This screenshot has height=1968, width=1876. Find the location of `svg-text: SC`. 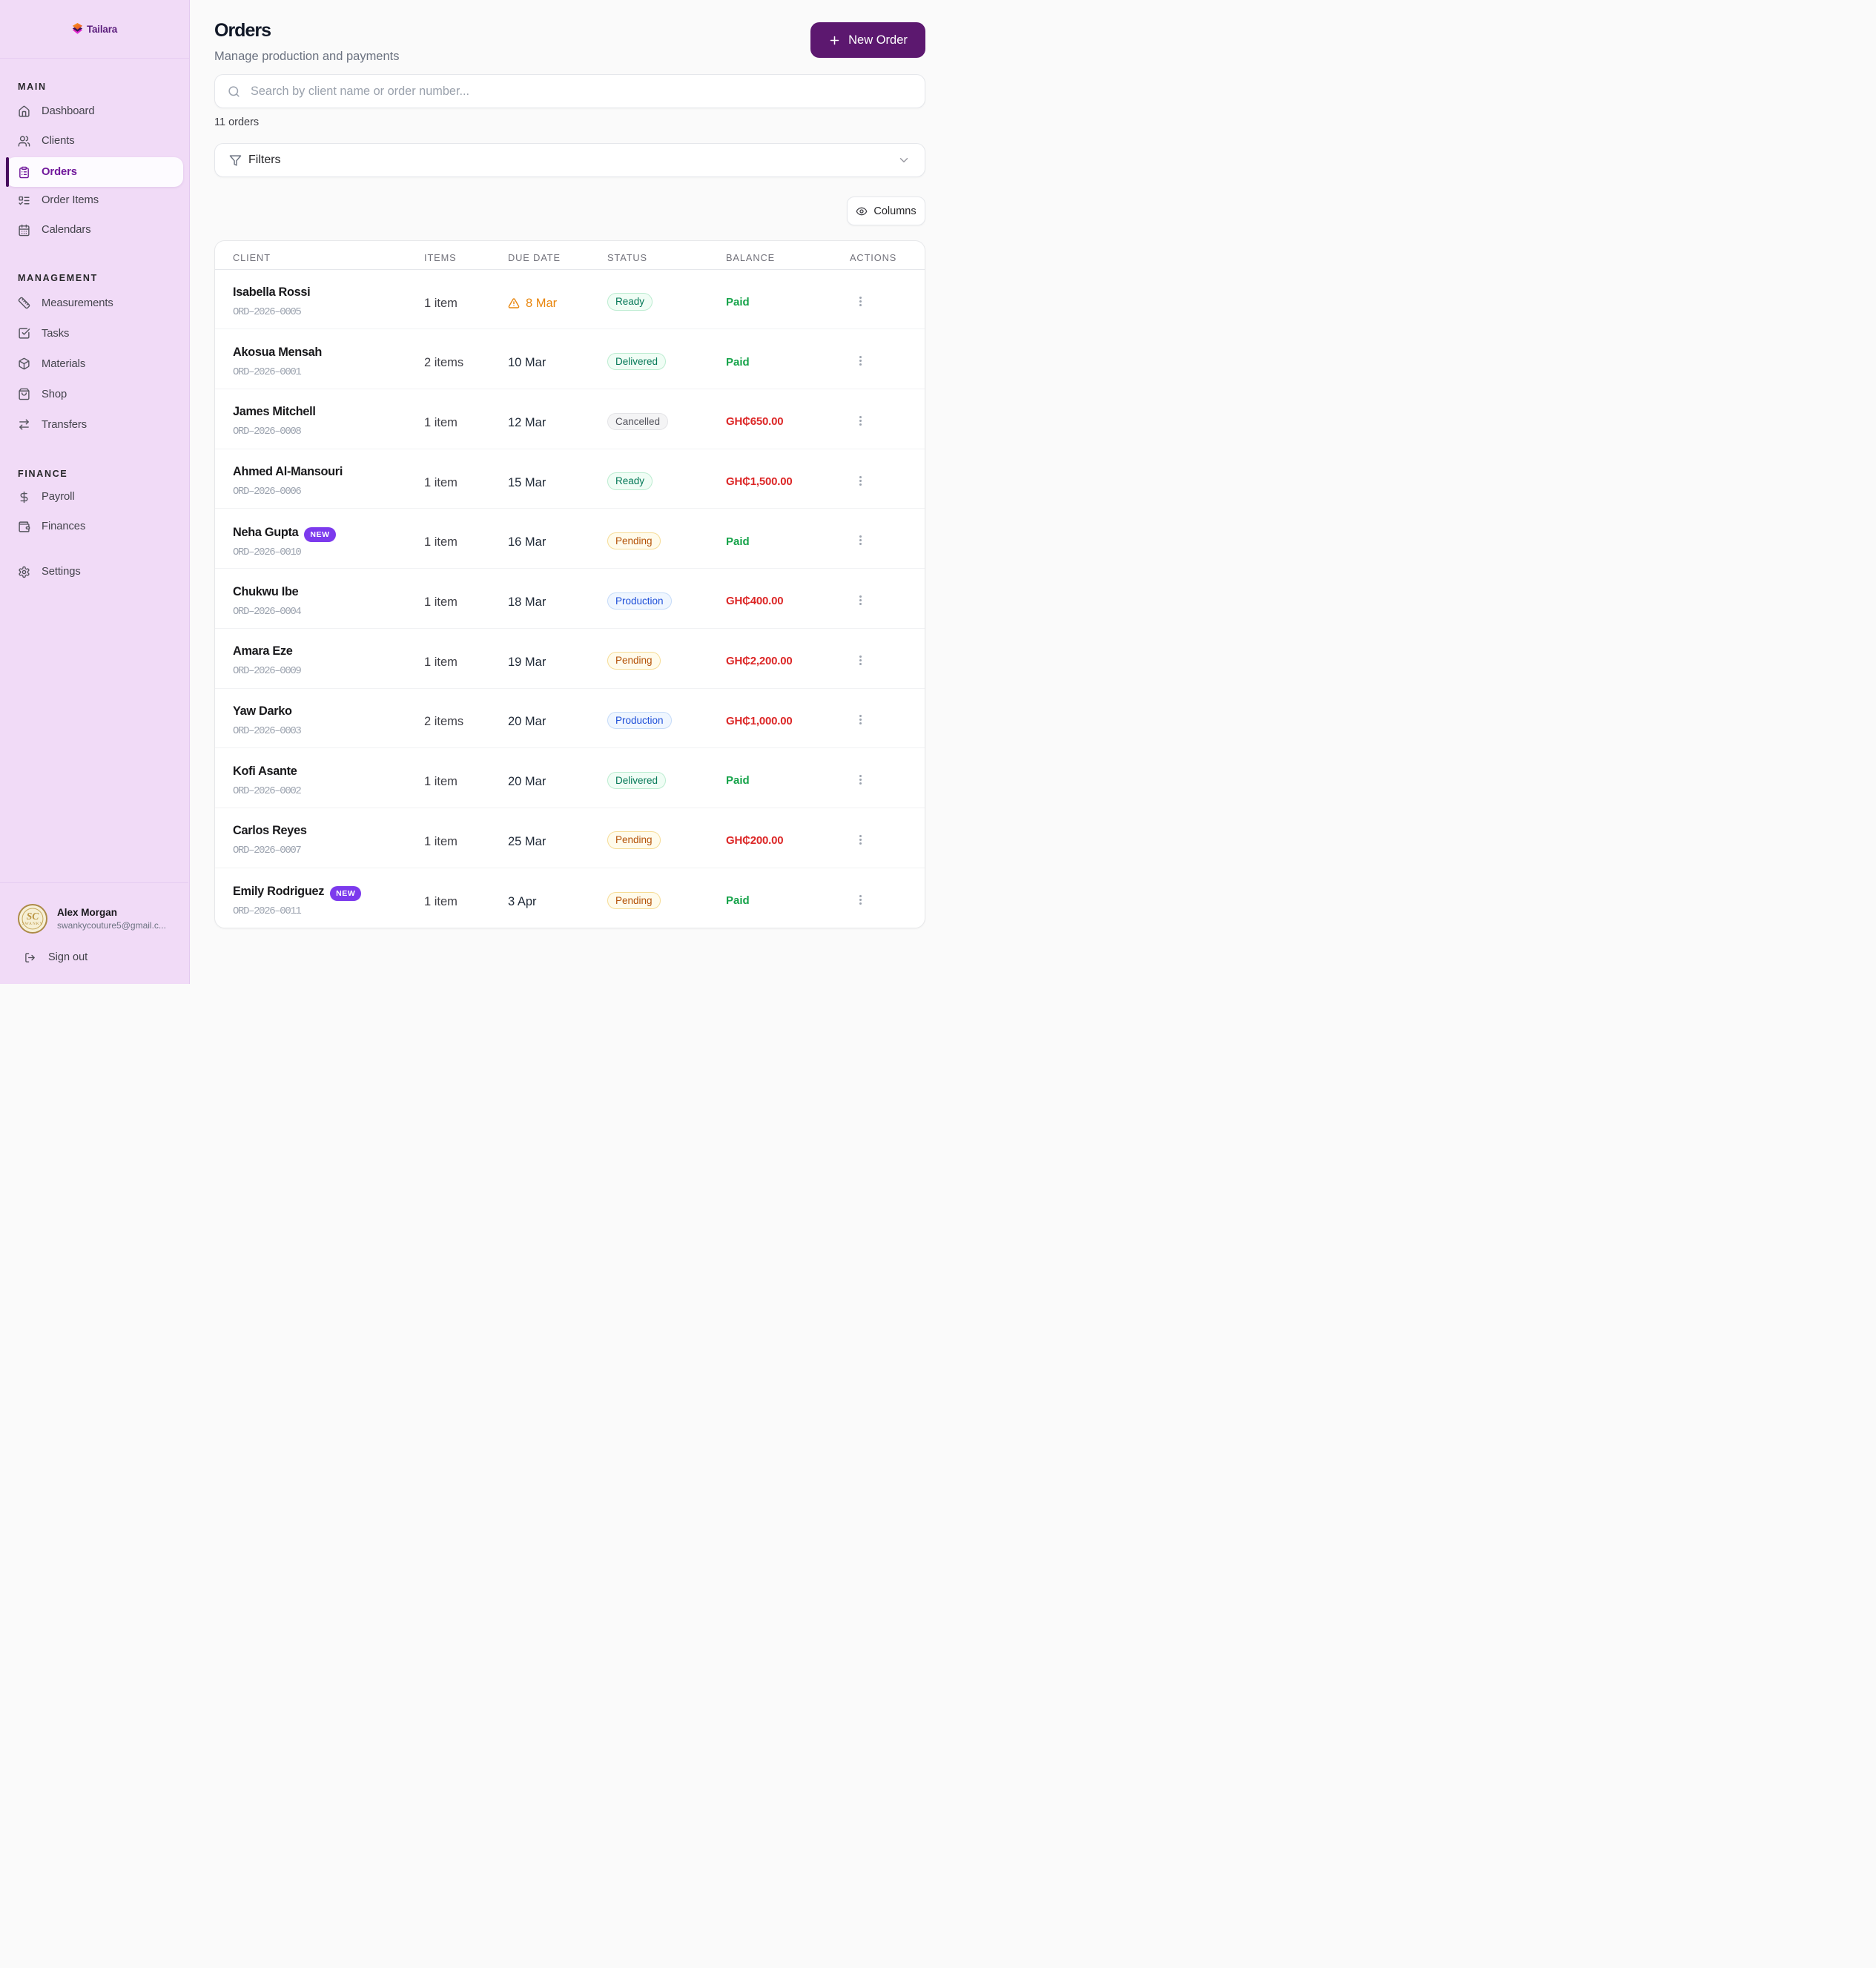

svg-text: SC is located at coordinates (34, 917).